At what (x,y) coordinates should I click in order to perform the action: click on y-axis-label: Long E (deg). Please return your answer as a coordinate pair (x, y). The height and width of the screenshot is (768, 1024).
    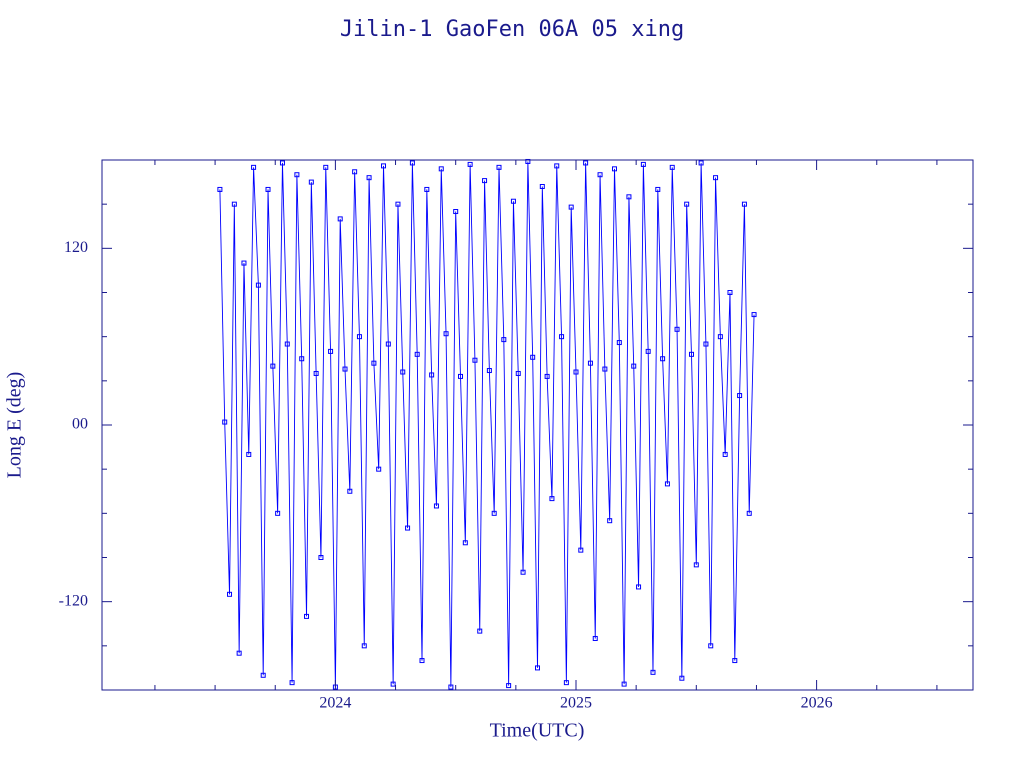
    Looking at the image, I should click on (15, 425).